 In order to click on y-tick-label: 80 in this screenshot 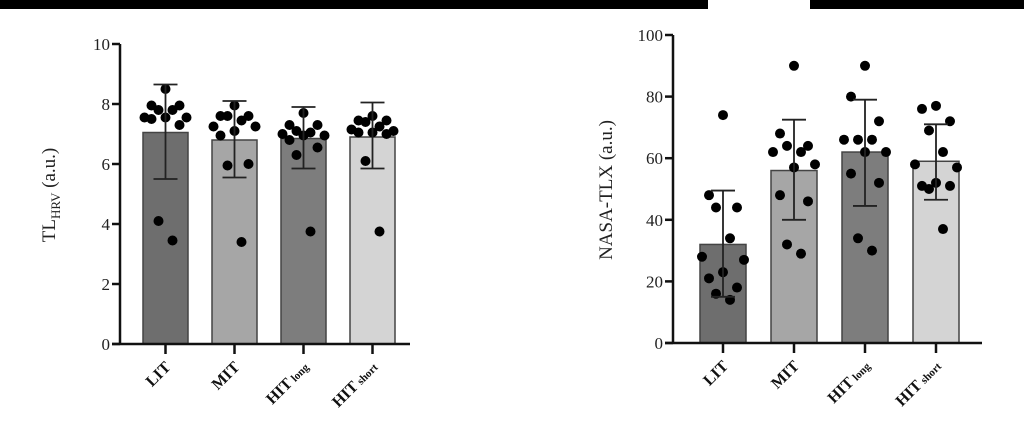, I will do `click(654, 97)`.